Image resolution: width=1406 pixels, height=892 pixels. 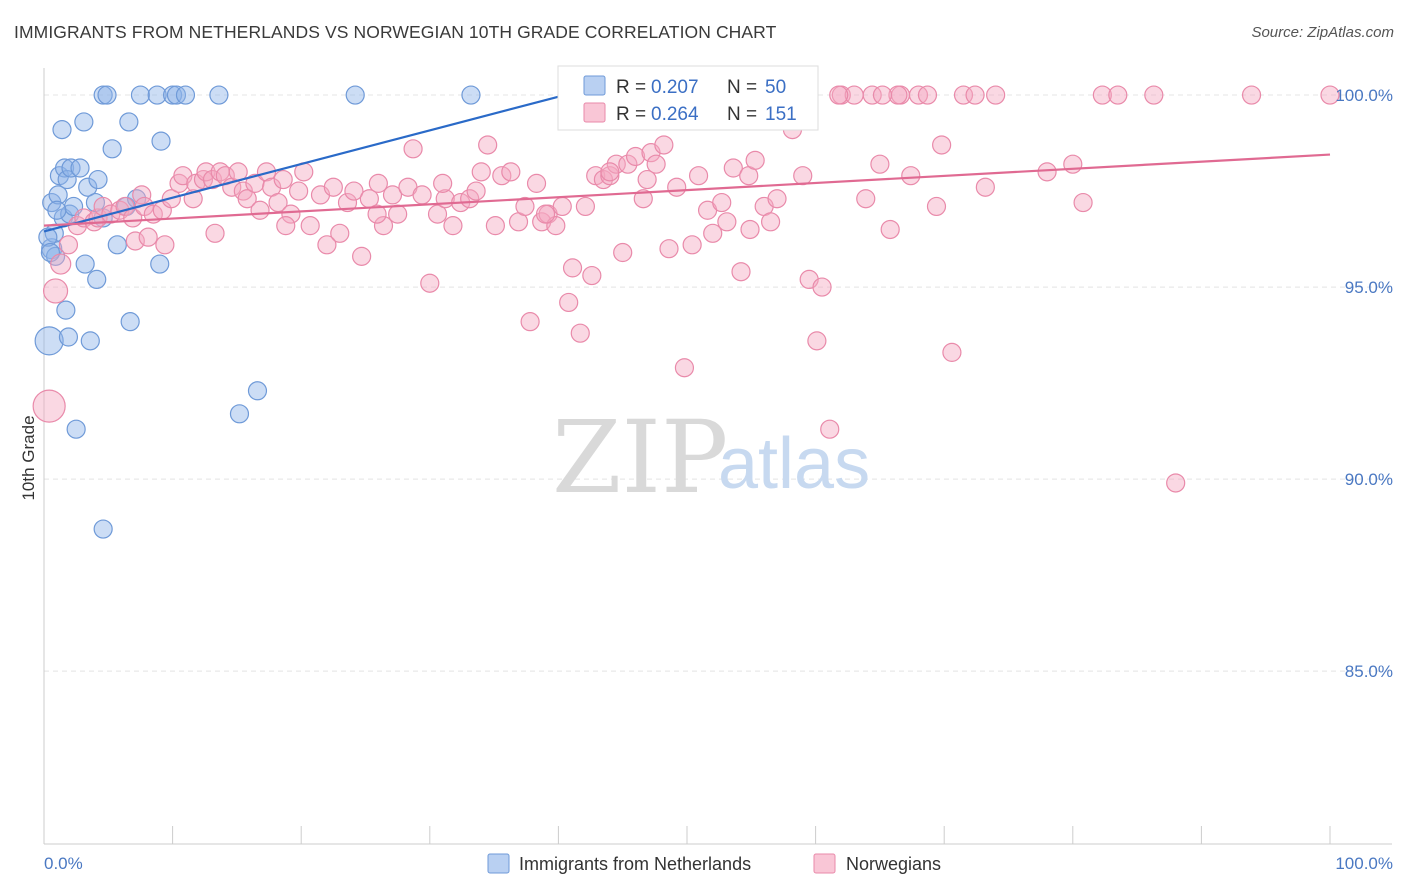 I want to click on y-tick-label: 90.0%, so click(x=1369, y=479).